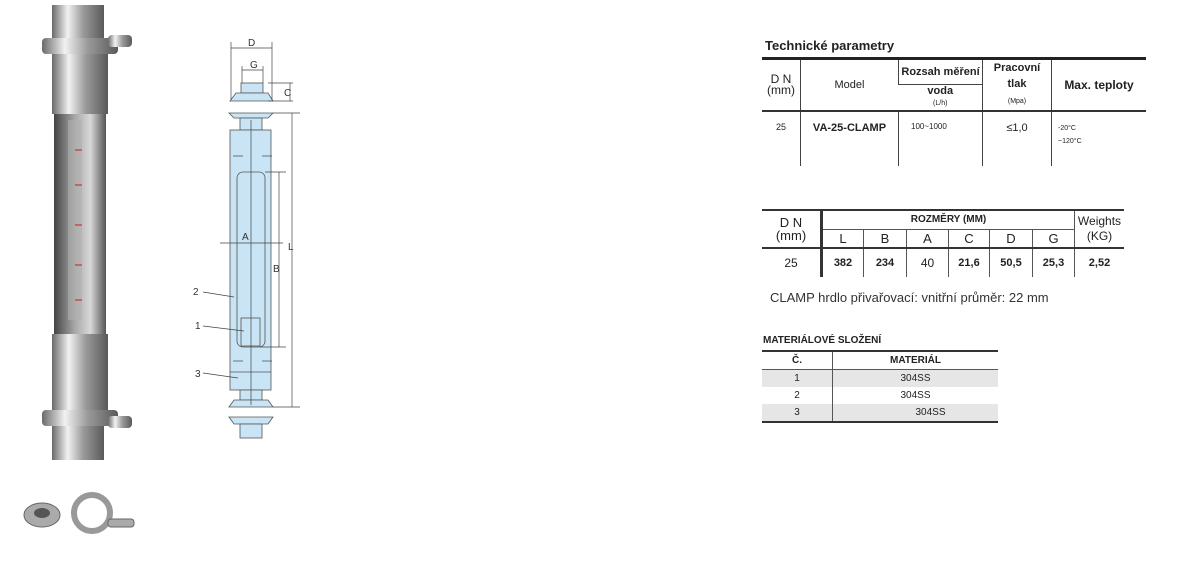 The height and width of the screenshot is (562, 1200). What do you see at coordinates (797, 413) in the screenshot?
I see `cell-no: 3` at bounding box center [797, 413].